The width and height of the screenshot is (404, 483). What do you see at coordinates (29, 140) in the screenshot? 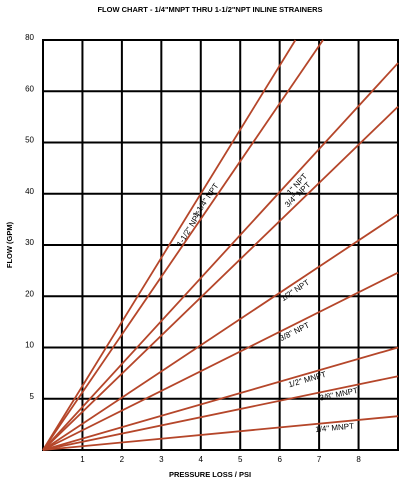
I see `y-tick-label: 50` at bounding box center [29, 140].